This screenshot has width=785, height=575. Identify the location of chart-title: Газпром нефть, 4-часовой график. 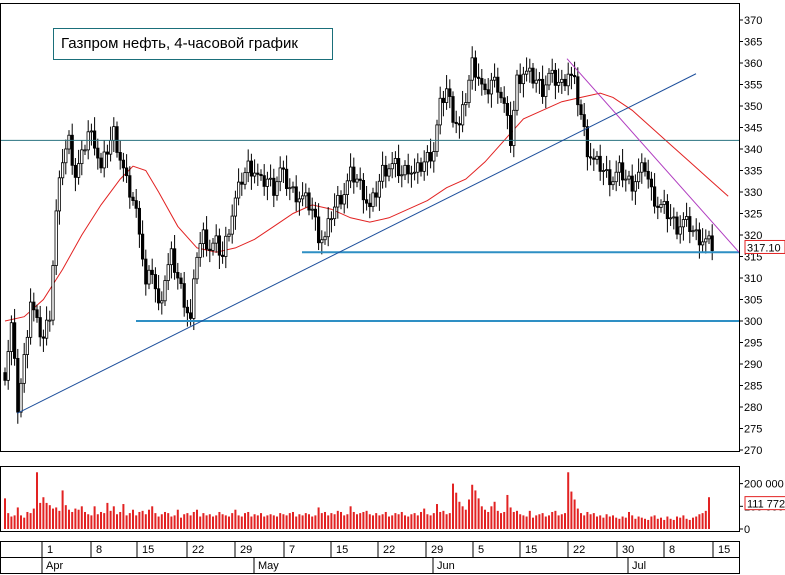
(193, 44).